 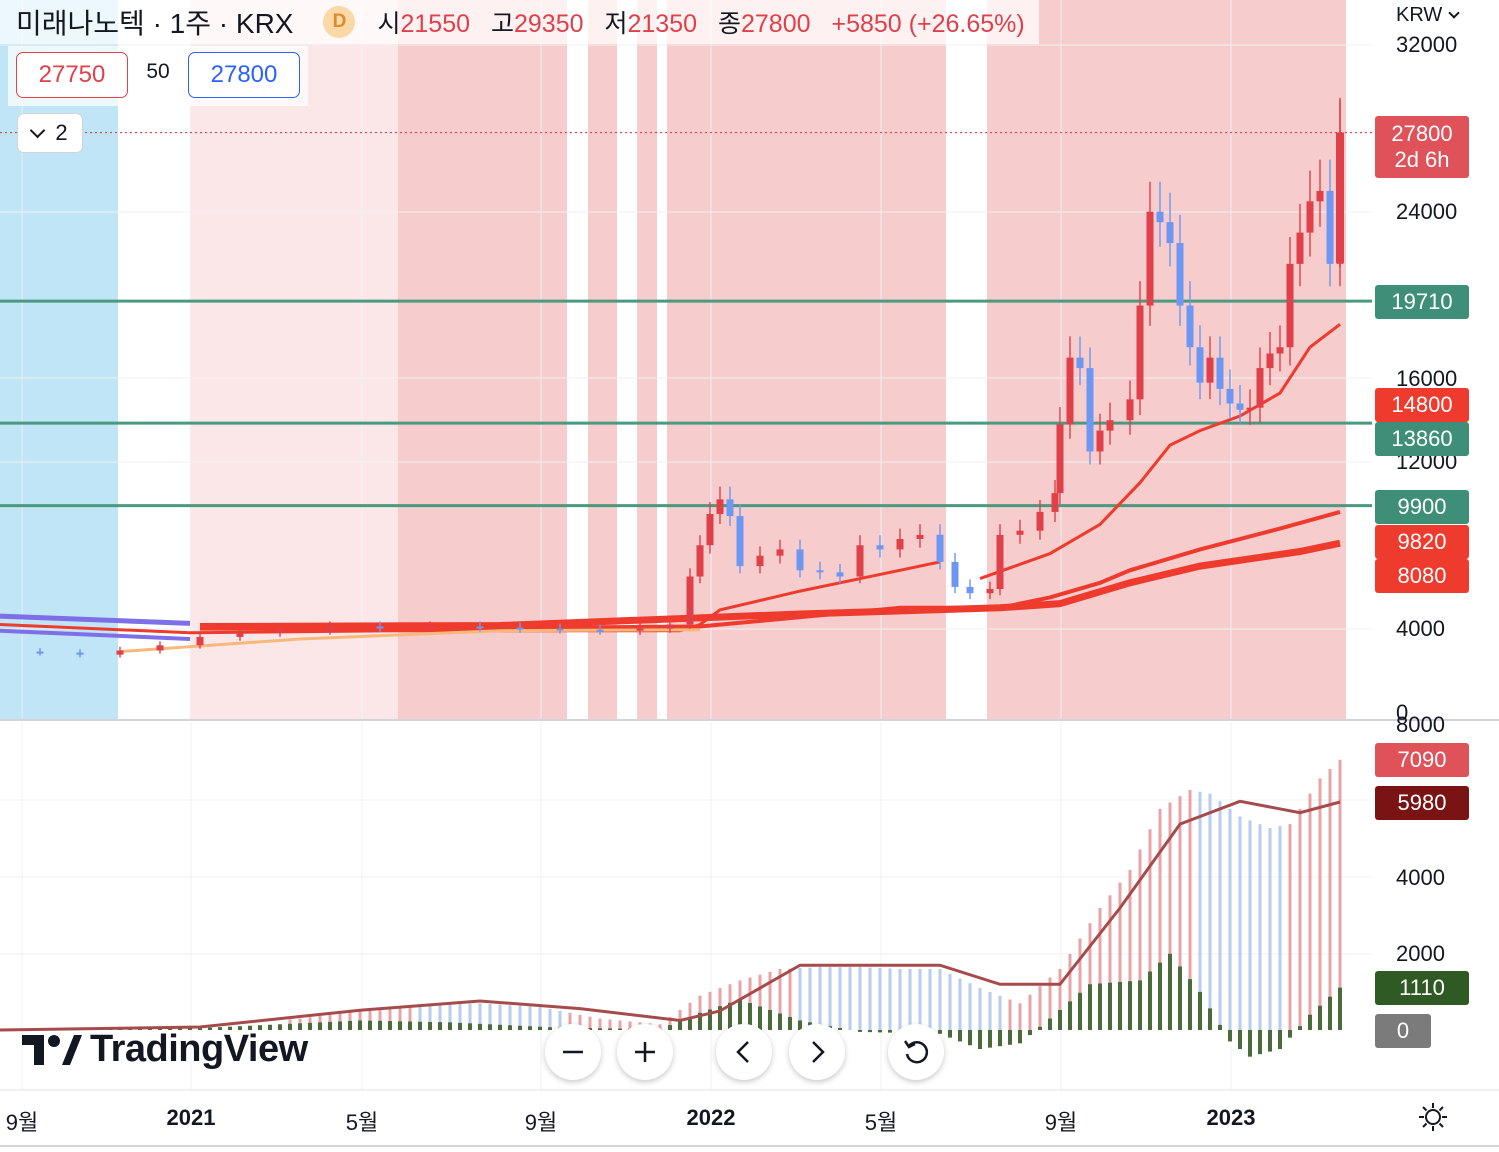 I want to click on volume-tag: 7090, so click(x=1422, y=760).